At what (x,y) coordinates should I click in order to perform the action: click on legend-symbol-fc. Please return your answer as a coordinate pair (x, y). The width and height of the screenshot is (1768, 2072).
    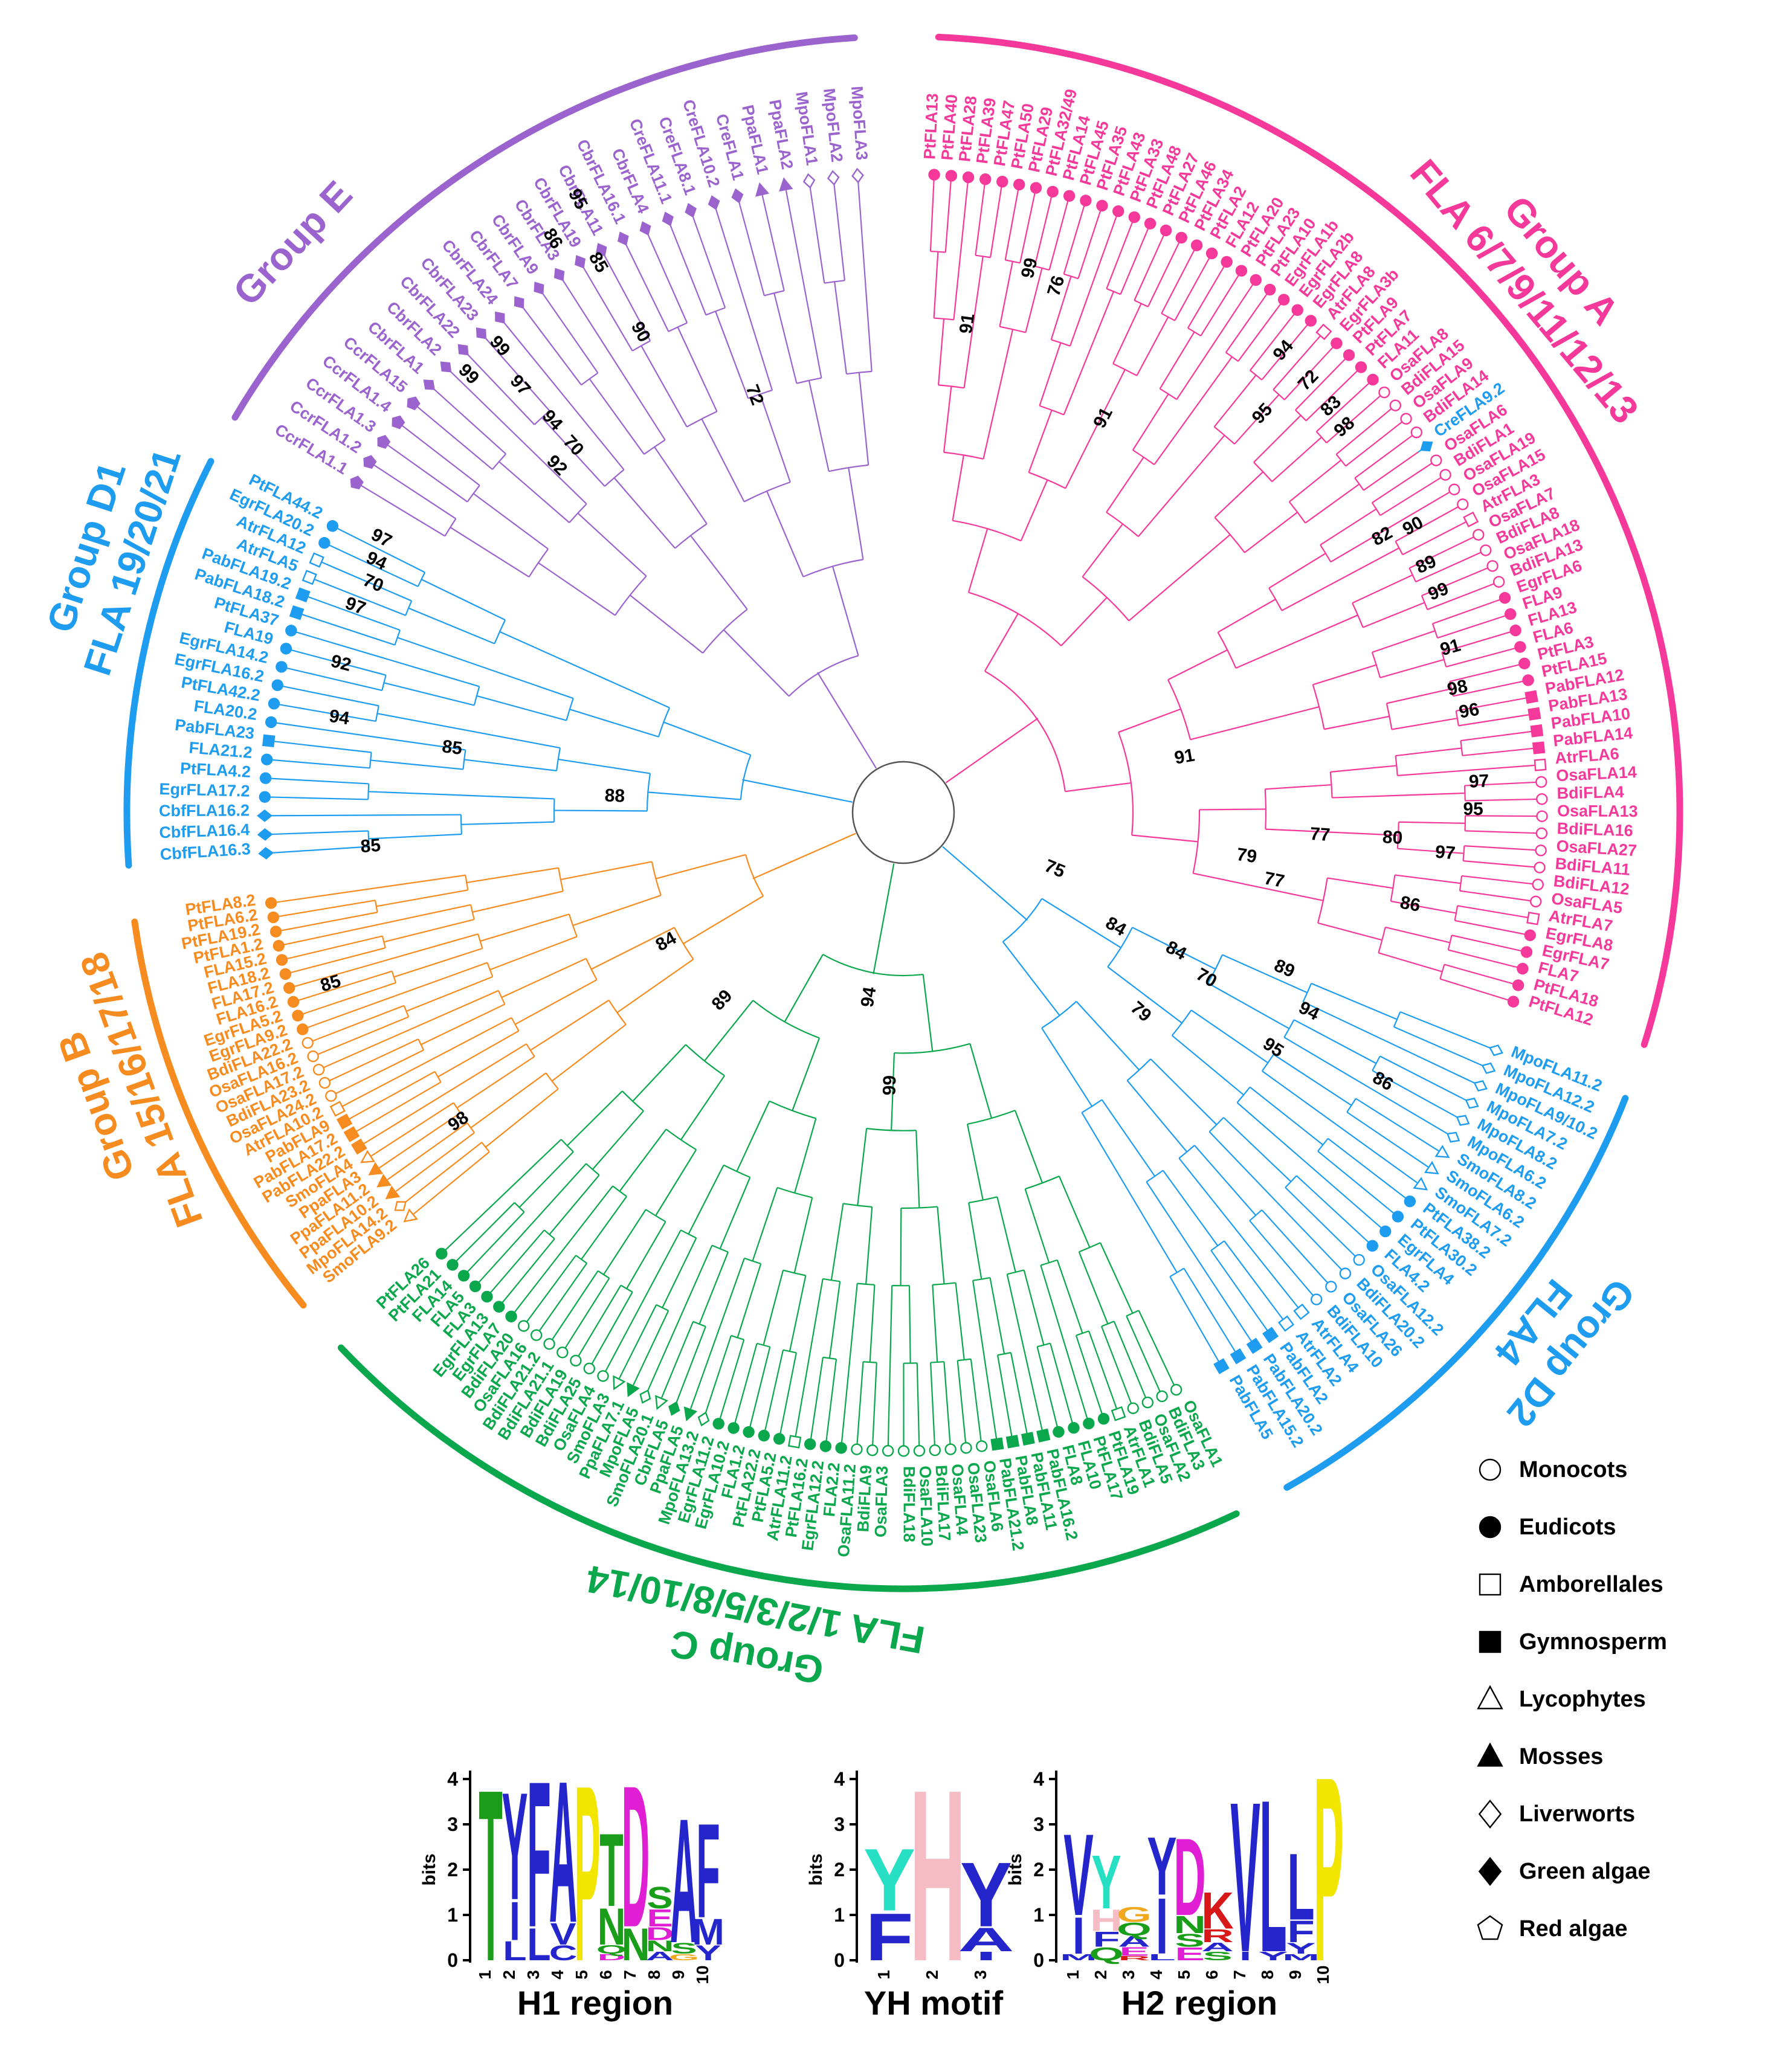
    Looking at the image, I should click on (1490, 1527).